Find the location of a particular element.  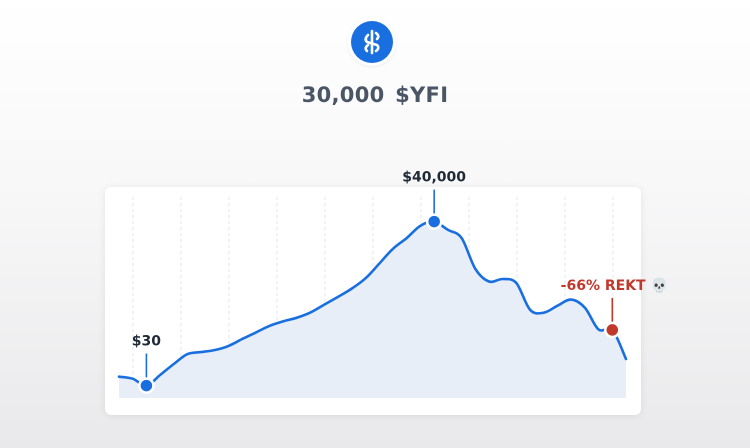

annotation-label-40-000: $40,000 is located at coordinates (434, 178).